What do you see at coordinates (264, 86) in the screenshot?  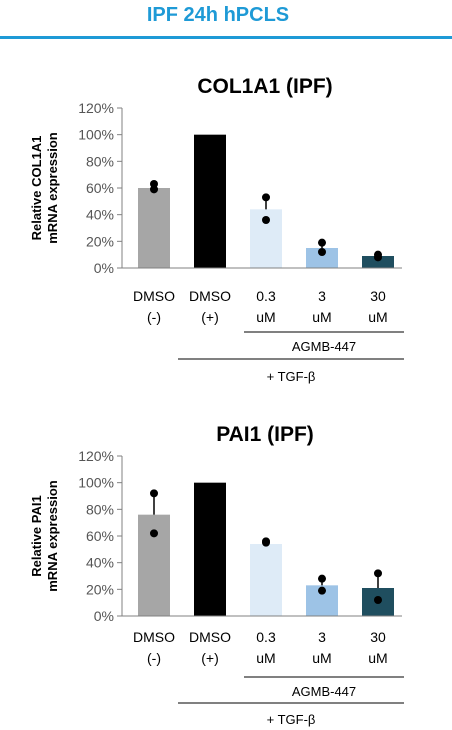 I see `chart-title: COL1A1 (IPF)` at bounding box center [264, 86].